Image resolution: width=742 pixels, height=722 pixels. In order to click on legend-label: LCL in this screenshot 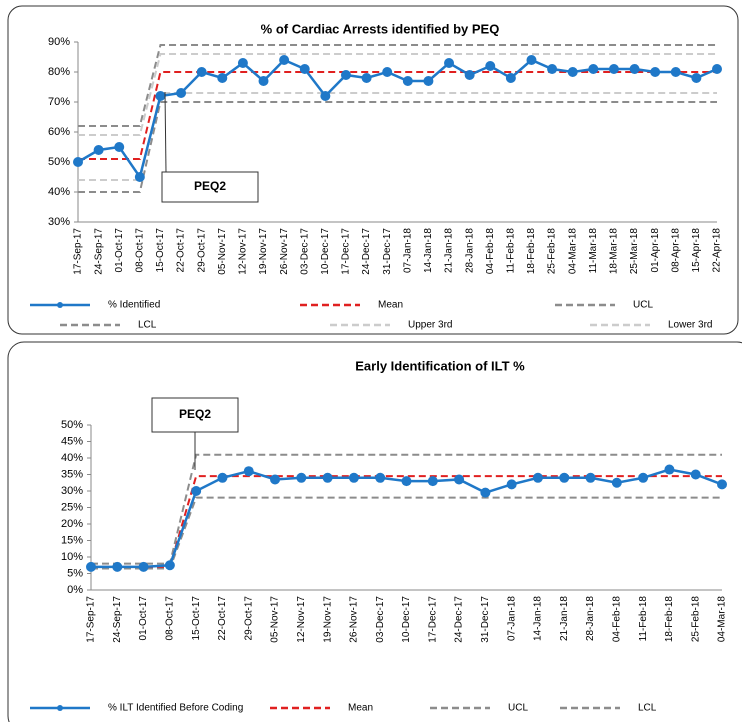, I will do `click(647, 708)`.